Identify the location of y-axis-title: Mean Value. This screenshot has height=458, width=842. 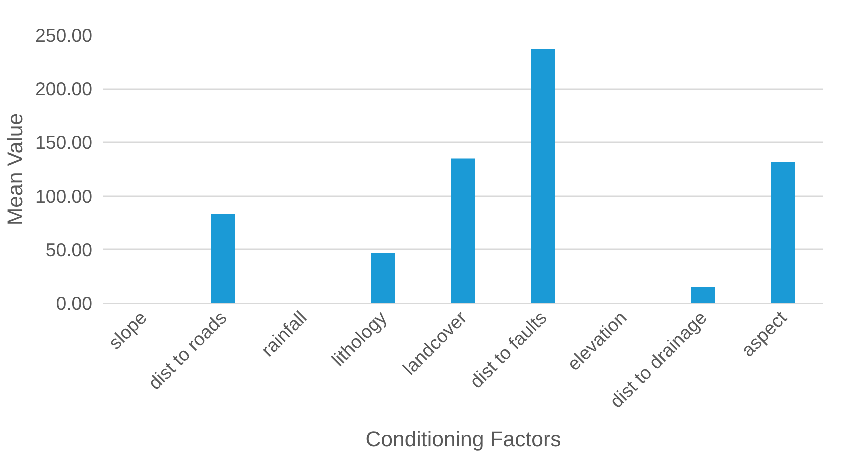
(15, 169).